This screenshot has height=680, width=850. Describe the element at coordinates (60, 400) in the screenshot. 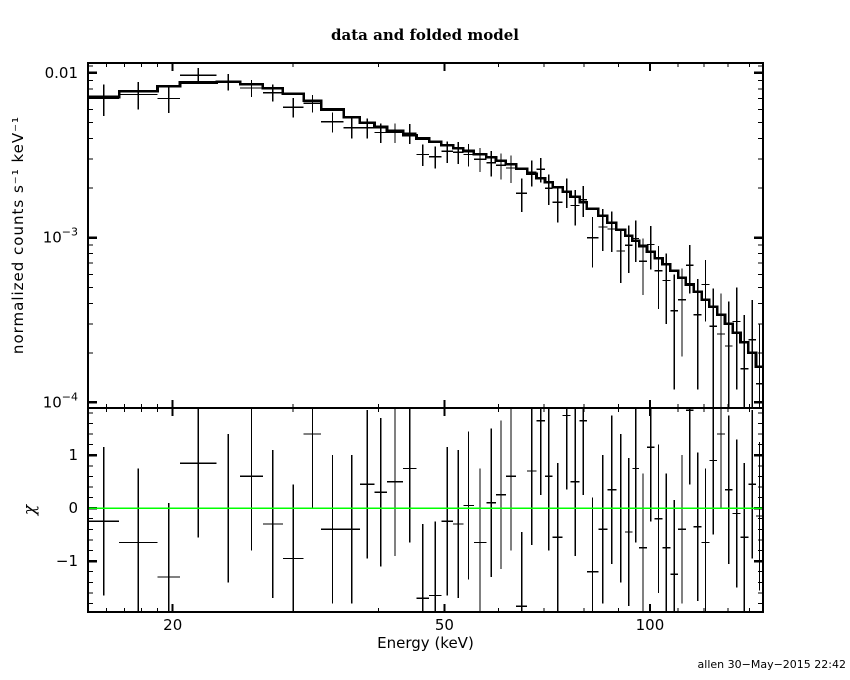

I see `svg-text: 10⁻⁴` at that location.